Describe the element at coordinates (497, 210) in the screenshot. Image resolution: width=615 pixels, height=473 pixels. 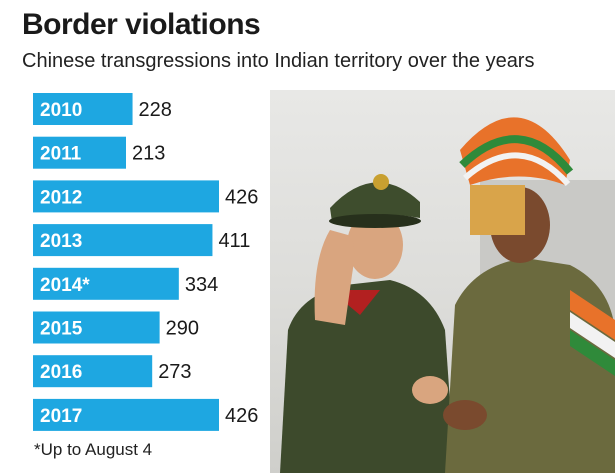
I see `turban-fringe-icon` at that location.